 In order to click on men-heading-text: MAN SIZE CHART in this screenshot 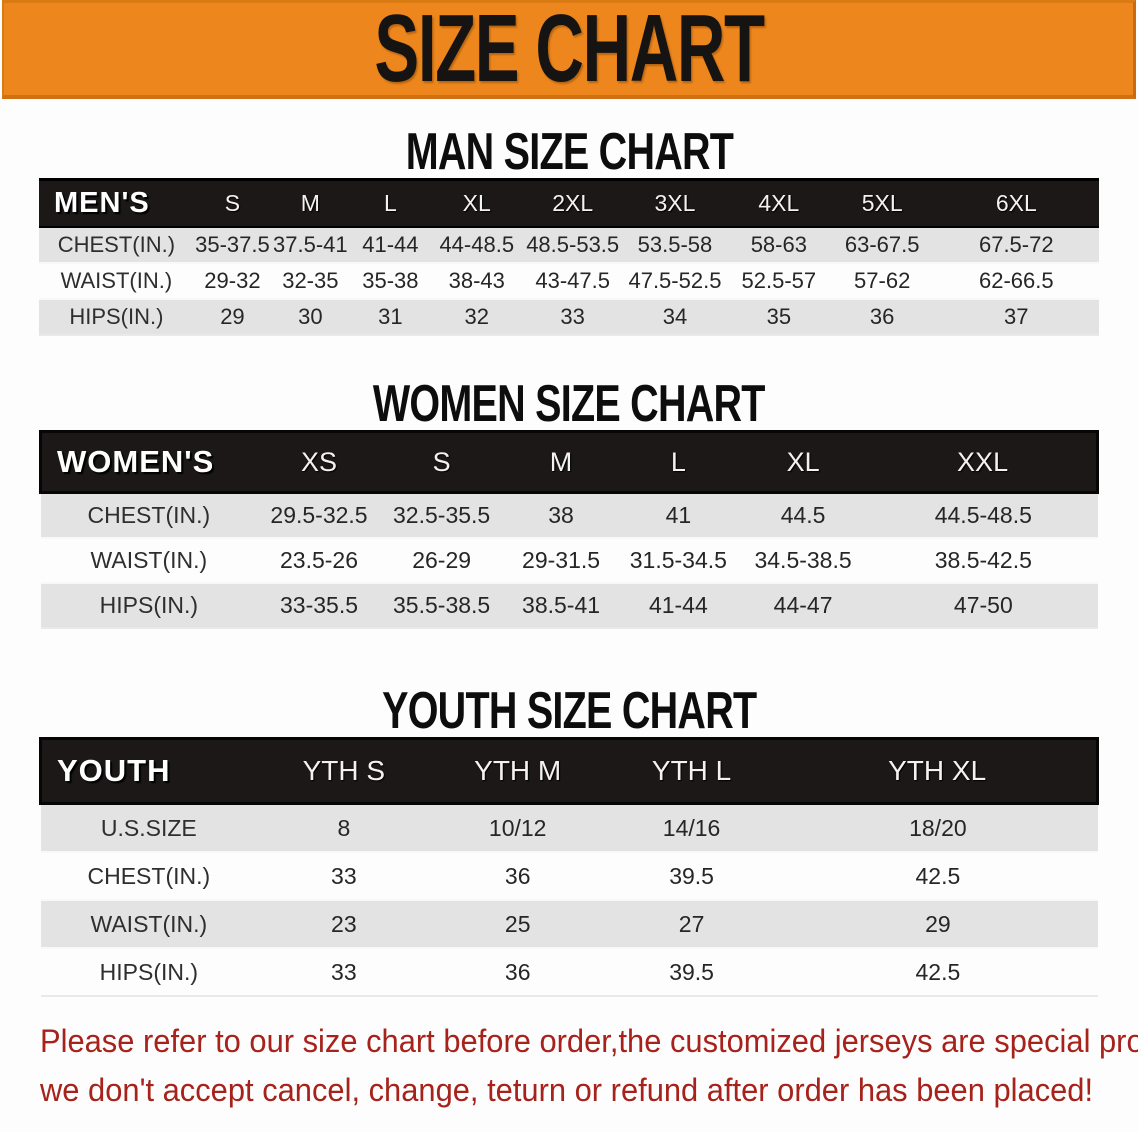, I will do `click(569, 152)`.